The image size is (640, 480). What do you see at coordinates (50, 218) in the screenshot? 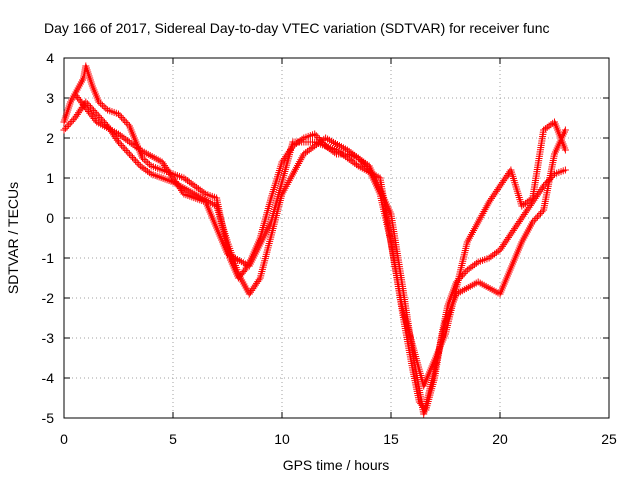
I see `y-tick-label: 0` at bounding box center [50, 218].